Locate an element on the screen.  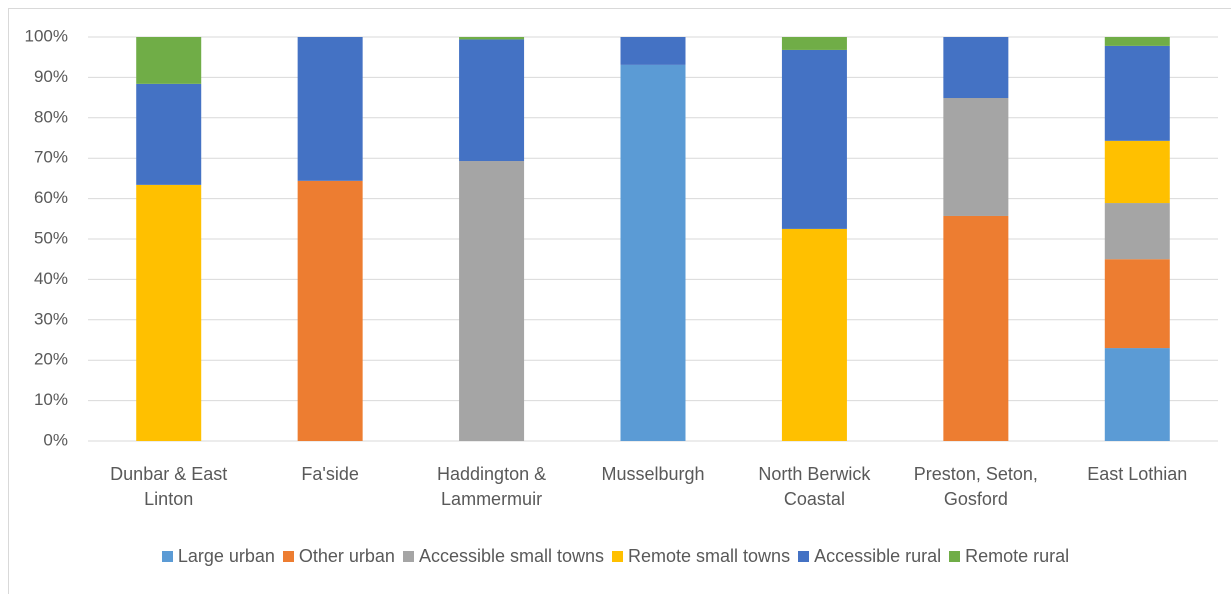
legend-label: Large urban is located at coordinates (226, 556).